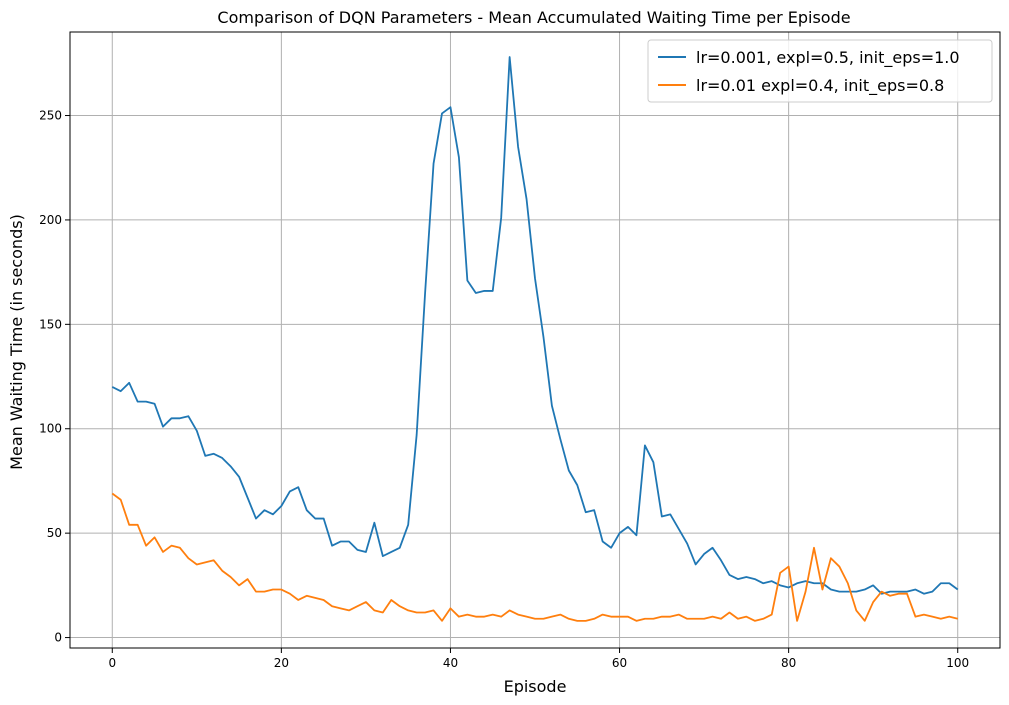 This screenshot has width=1009, height=705. What do you see at coordinates (535, 686) in the screenshot?
I see `x-axis-label: Episode` at bounding box center [535, 686].